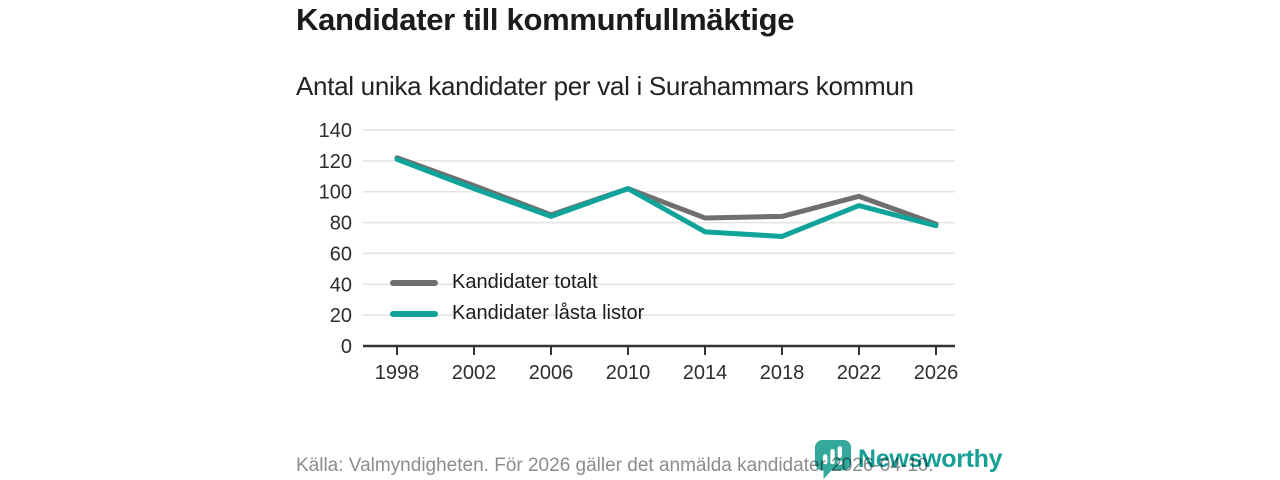 This screenshot has width=1280, height=480. What do you see at coordinates (474, 373) in the screenshot?
I see `x-tick-label: 2002` at bounding box center [474, 373].